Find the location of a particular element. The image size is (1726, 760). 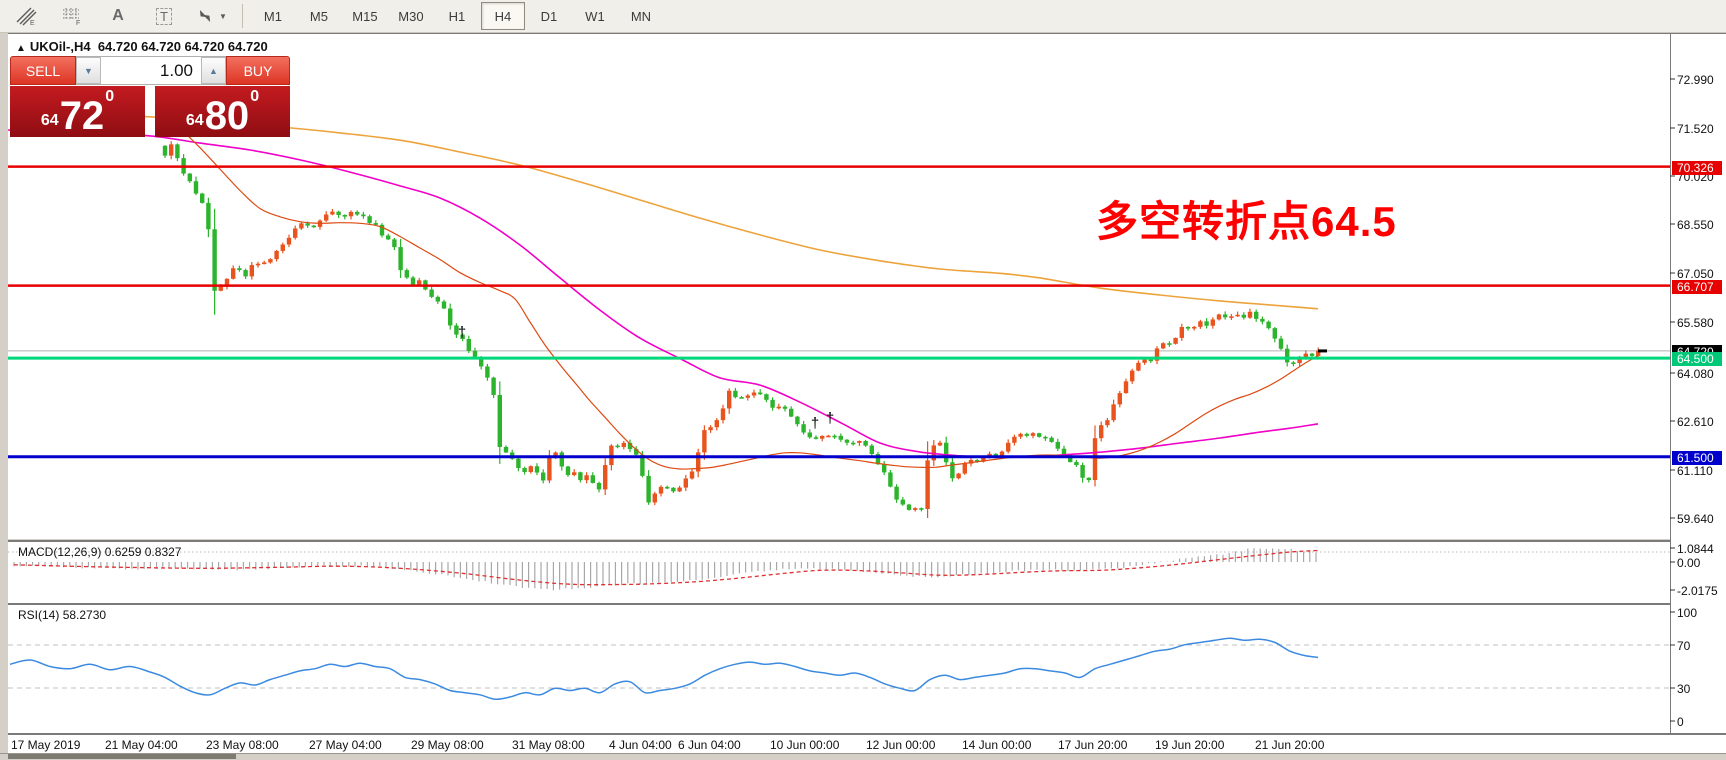

grid-icon: F is located at coordinates (71, 17).